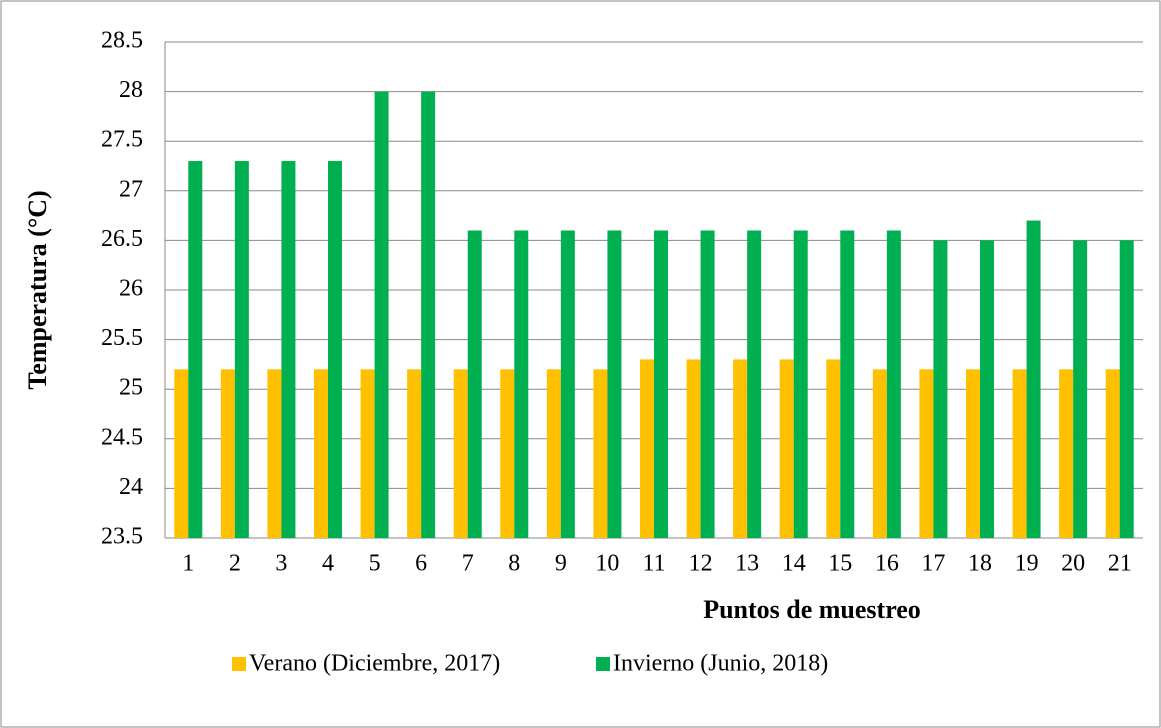  I want to click on y-axis-title: Temperatura (°C), so click(37, 289).